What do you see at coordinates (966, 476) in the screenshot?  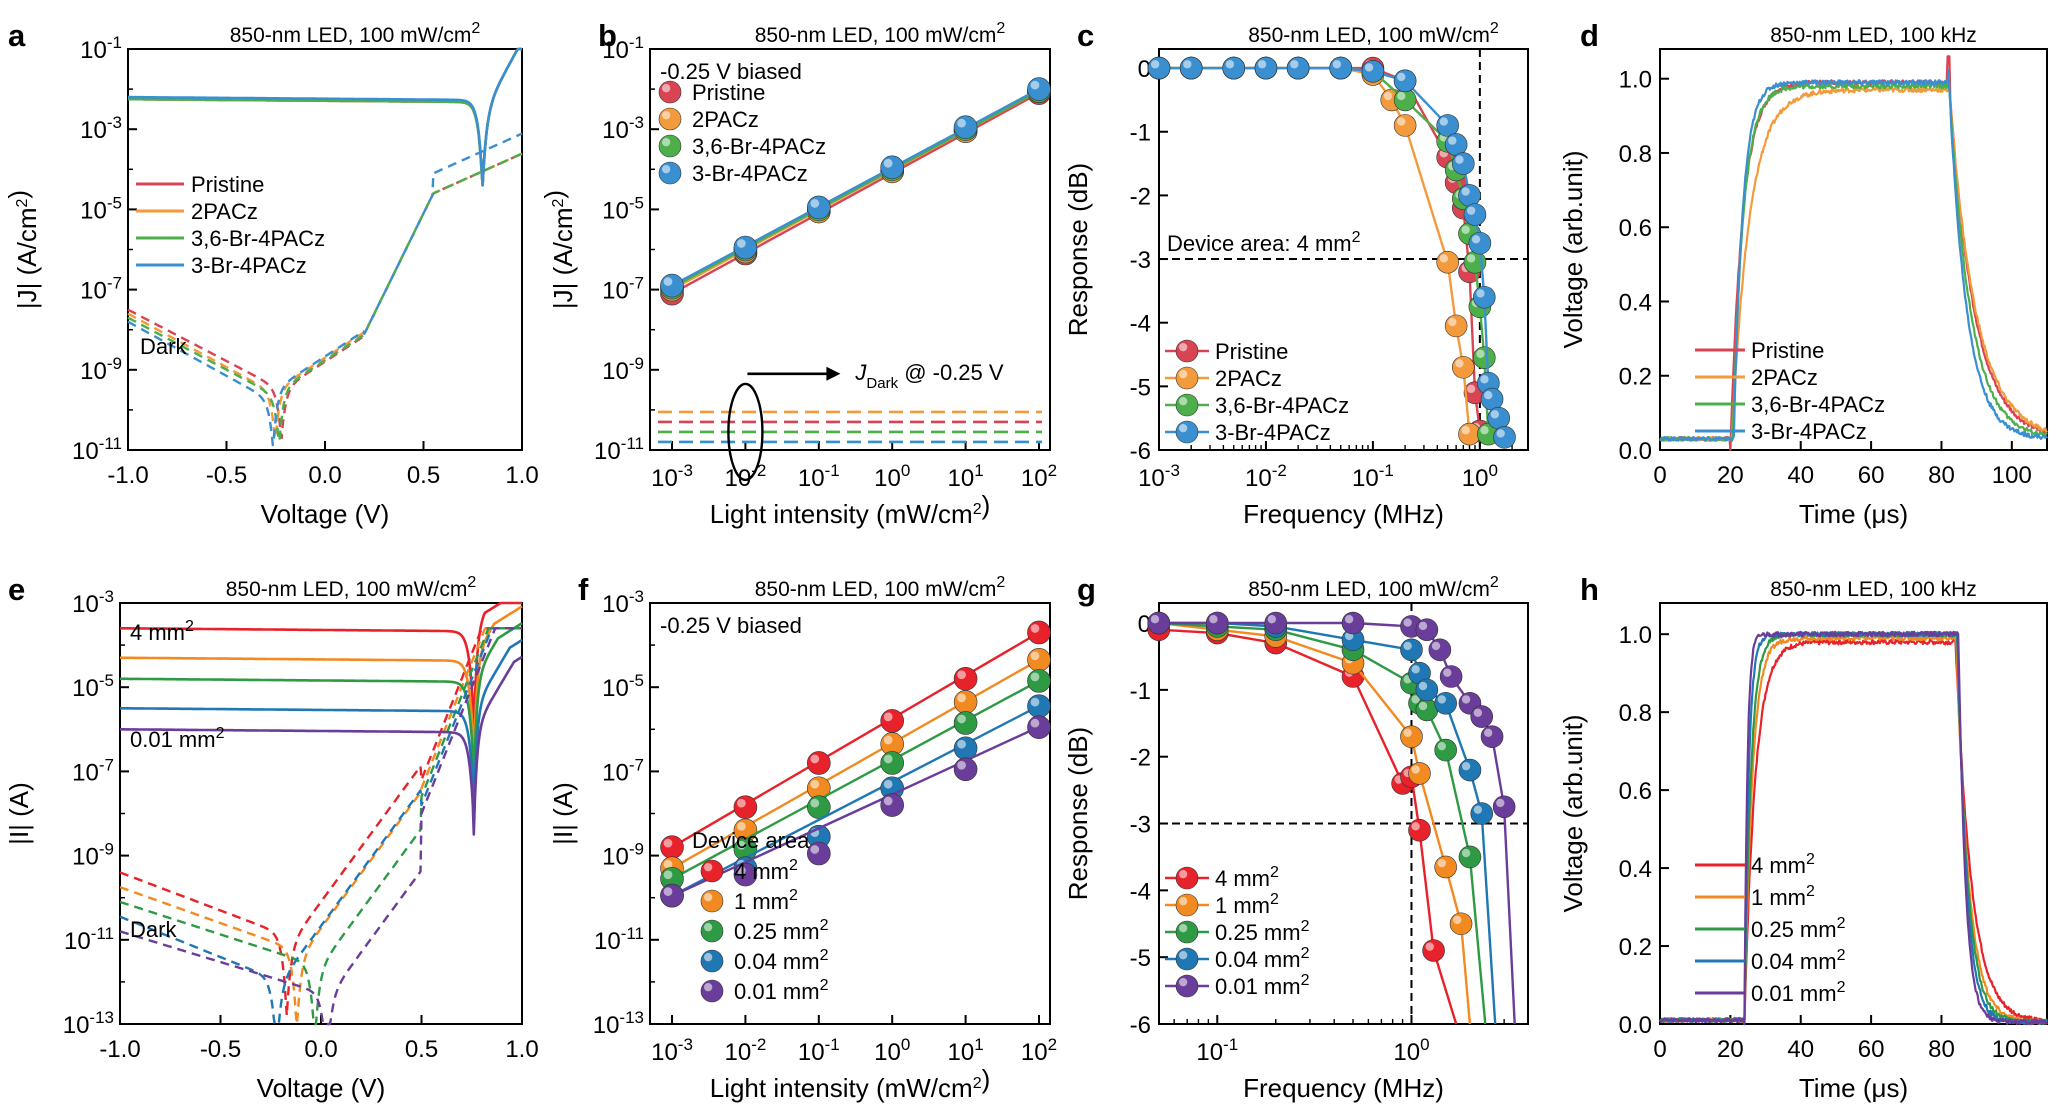 I see `x-tick-label-b: 101` at bounding box center [966, 476].